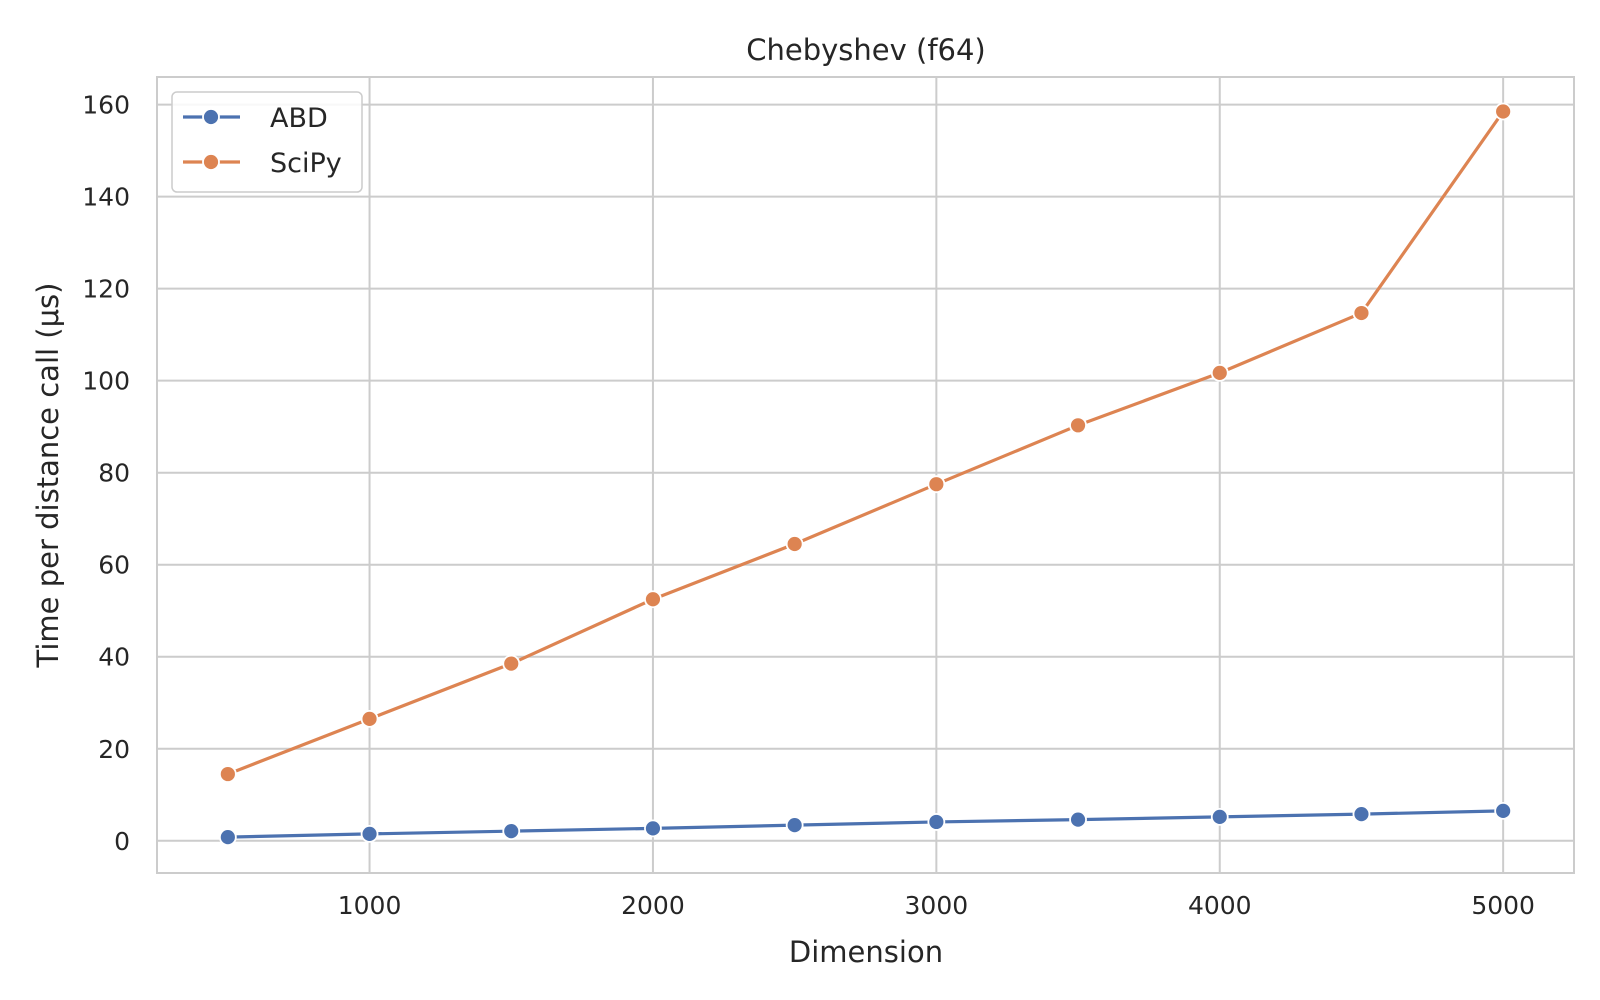 This screenshot has height=1000, width=1600. Describe the element at coordinates (106, 105) in the screenshot. I see `y-tick-label: 160` at that location.